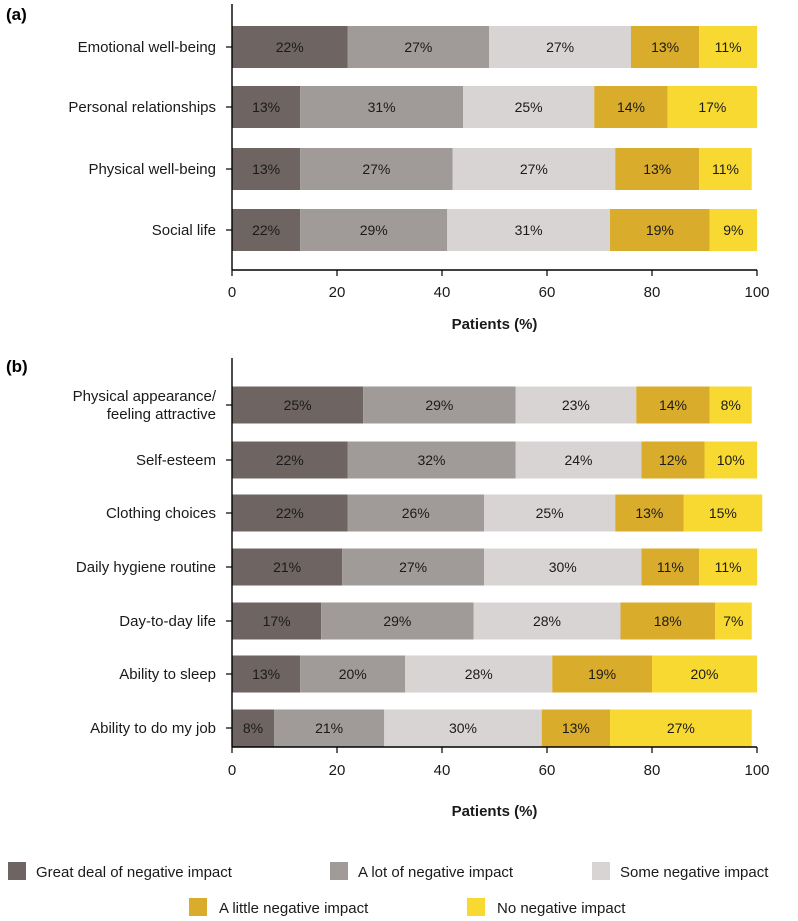 Image resolution: width=798 pixels, height=921 pixels. I want to click on data-label: 14%, so click(673, 405).